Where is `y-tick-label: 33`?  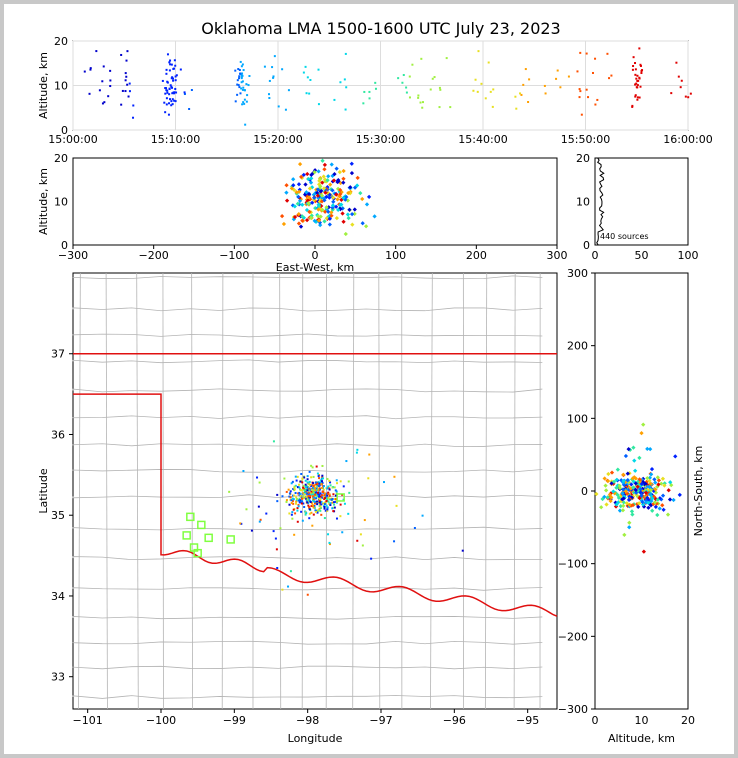 y-tick-label: 33 is located at coordinates (58, 677).